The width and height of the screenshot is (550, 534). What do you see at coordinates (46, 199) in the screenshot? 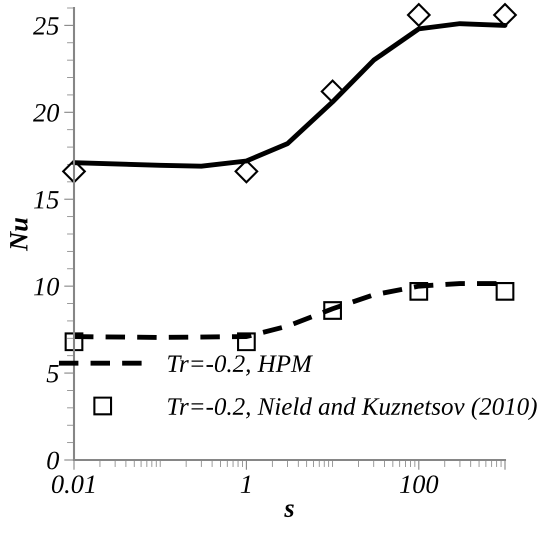
I see `y-tick-label: 15` at bounding box center [46, 199].